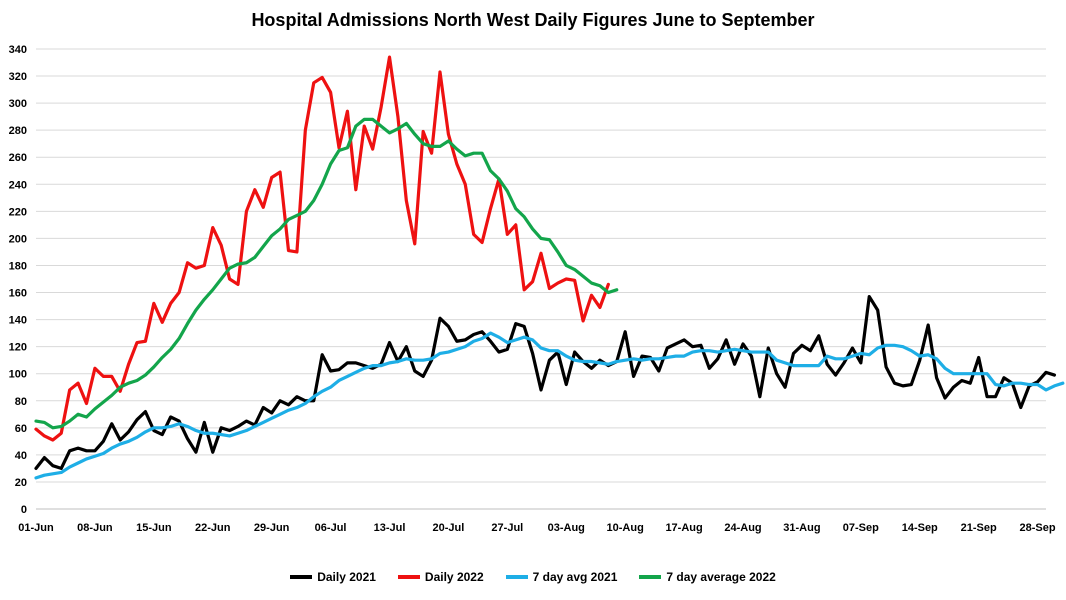 This screenshot has width=1066, height=600. I want to click on y-tick-label: 140, so click(18, 321).